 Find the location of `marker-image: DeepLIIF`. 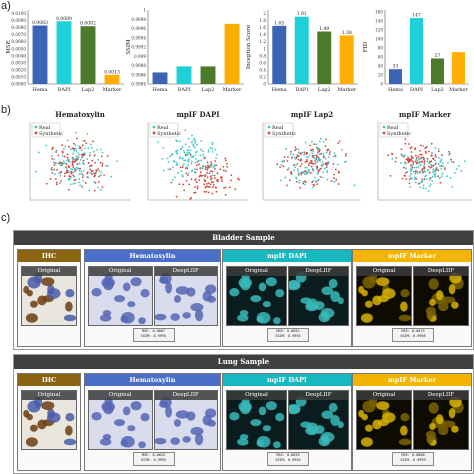

marker-image: DeepLIIF is located at coordinates (441, 296).